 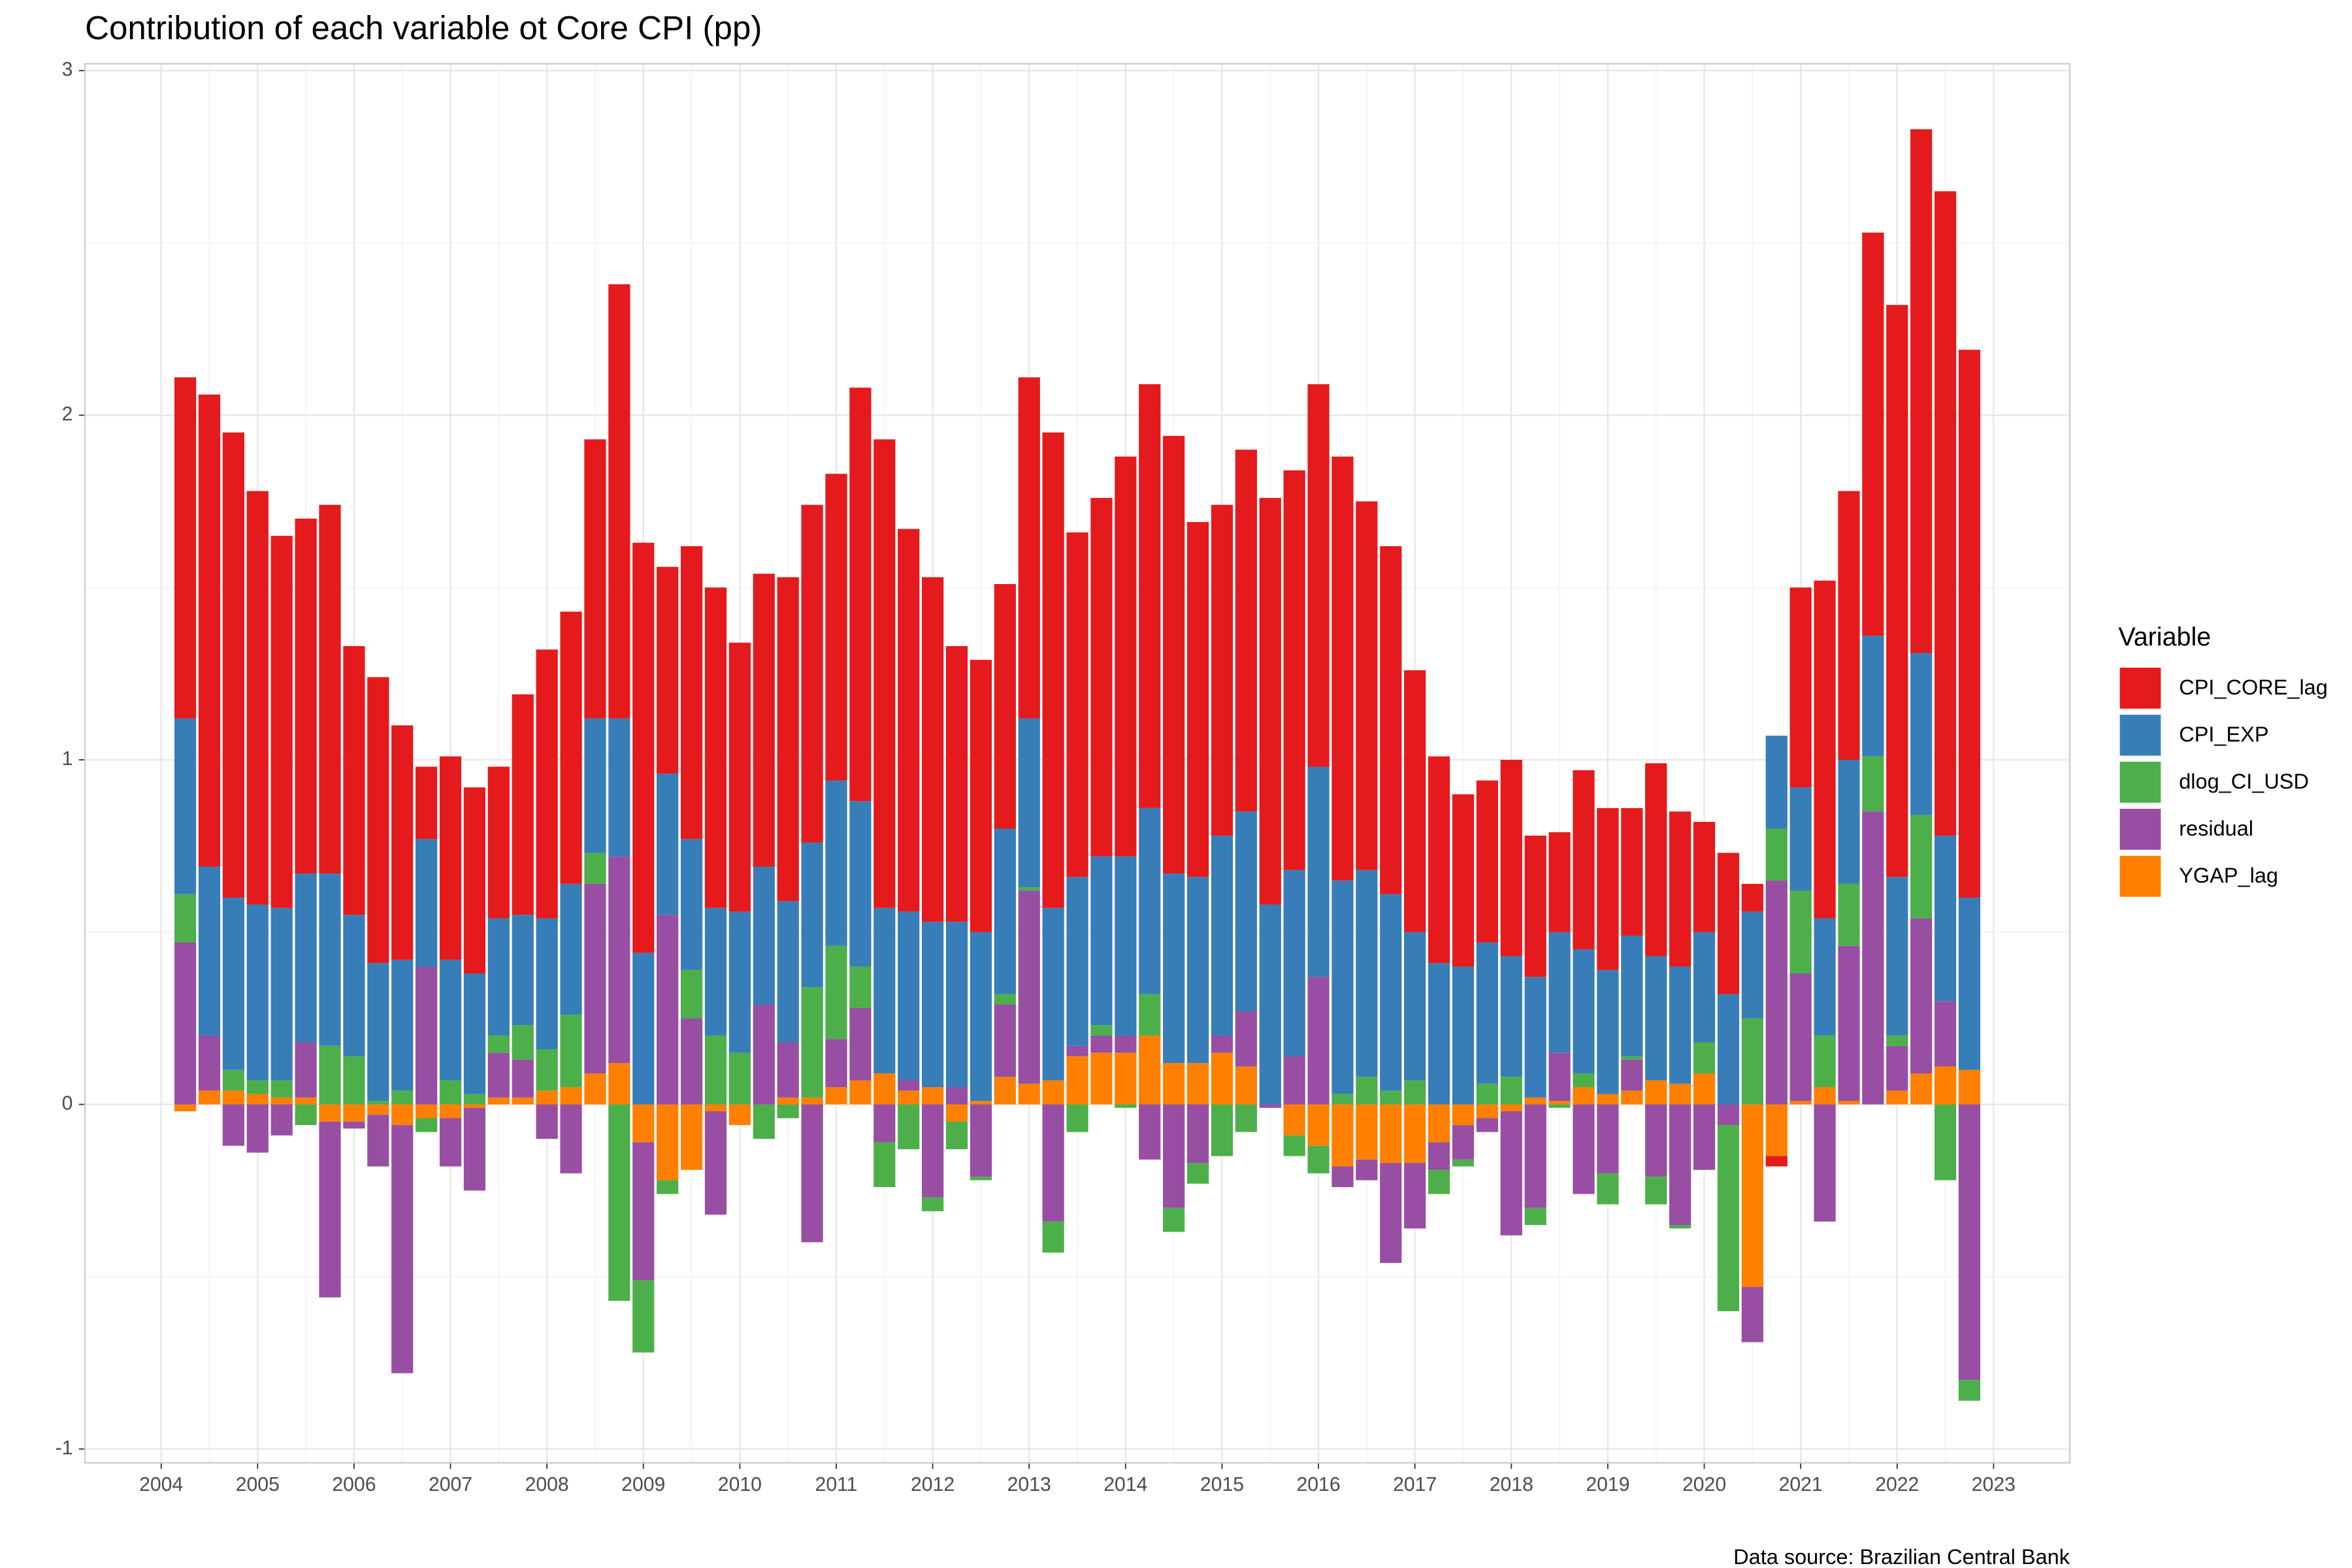 I want to click on x-tick-label: 2020, so click(x=1704, y=1484).